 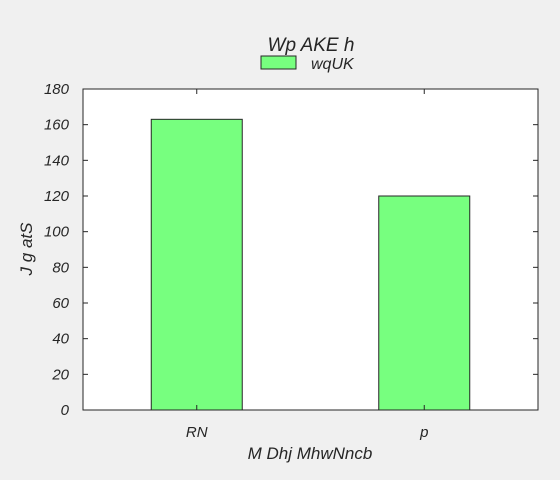 I want to click on y-tick-label: 140, so click(x=57, y=160).